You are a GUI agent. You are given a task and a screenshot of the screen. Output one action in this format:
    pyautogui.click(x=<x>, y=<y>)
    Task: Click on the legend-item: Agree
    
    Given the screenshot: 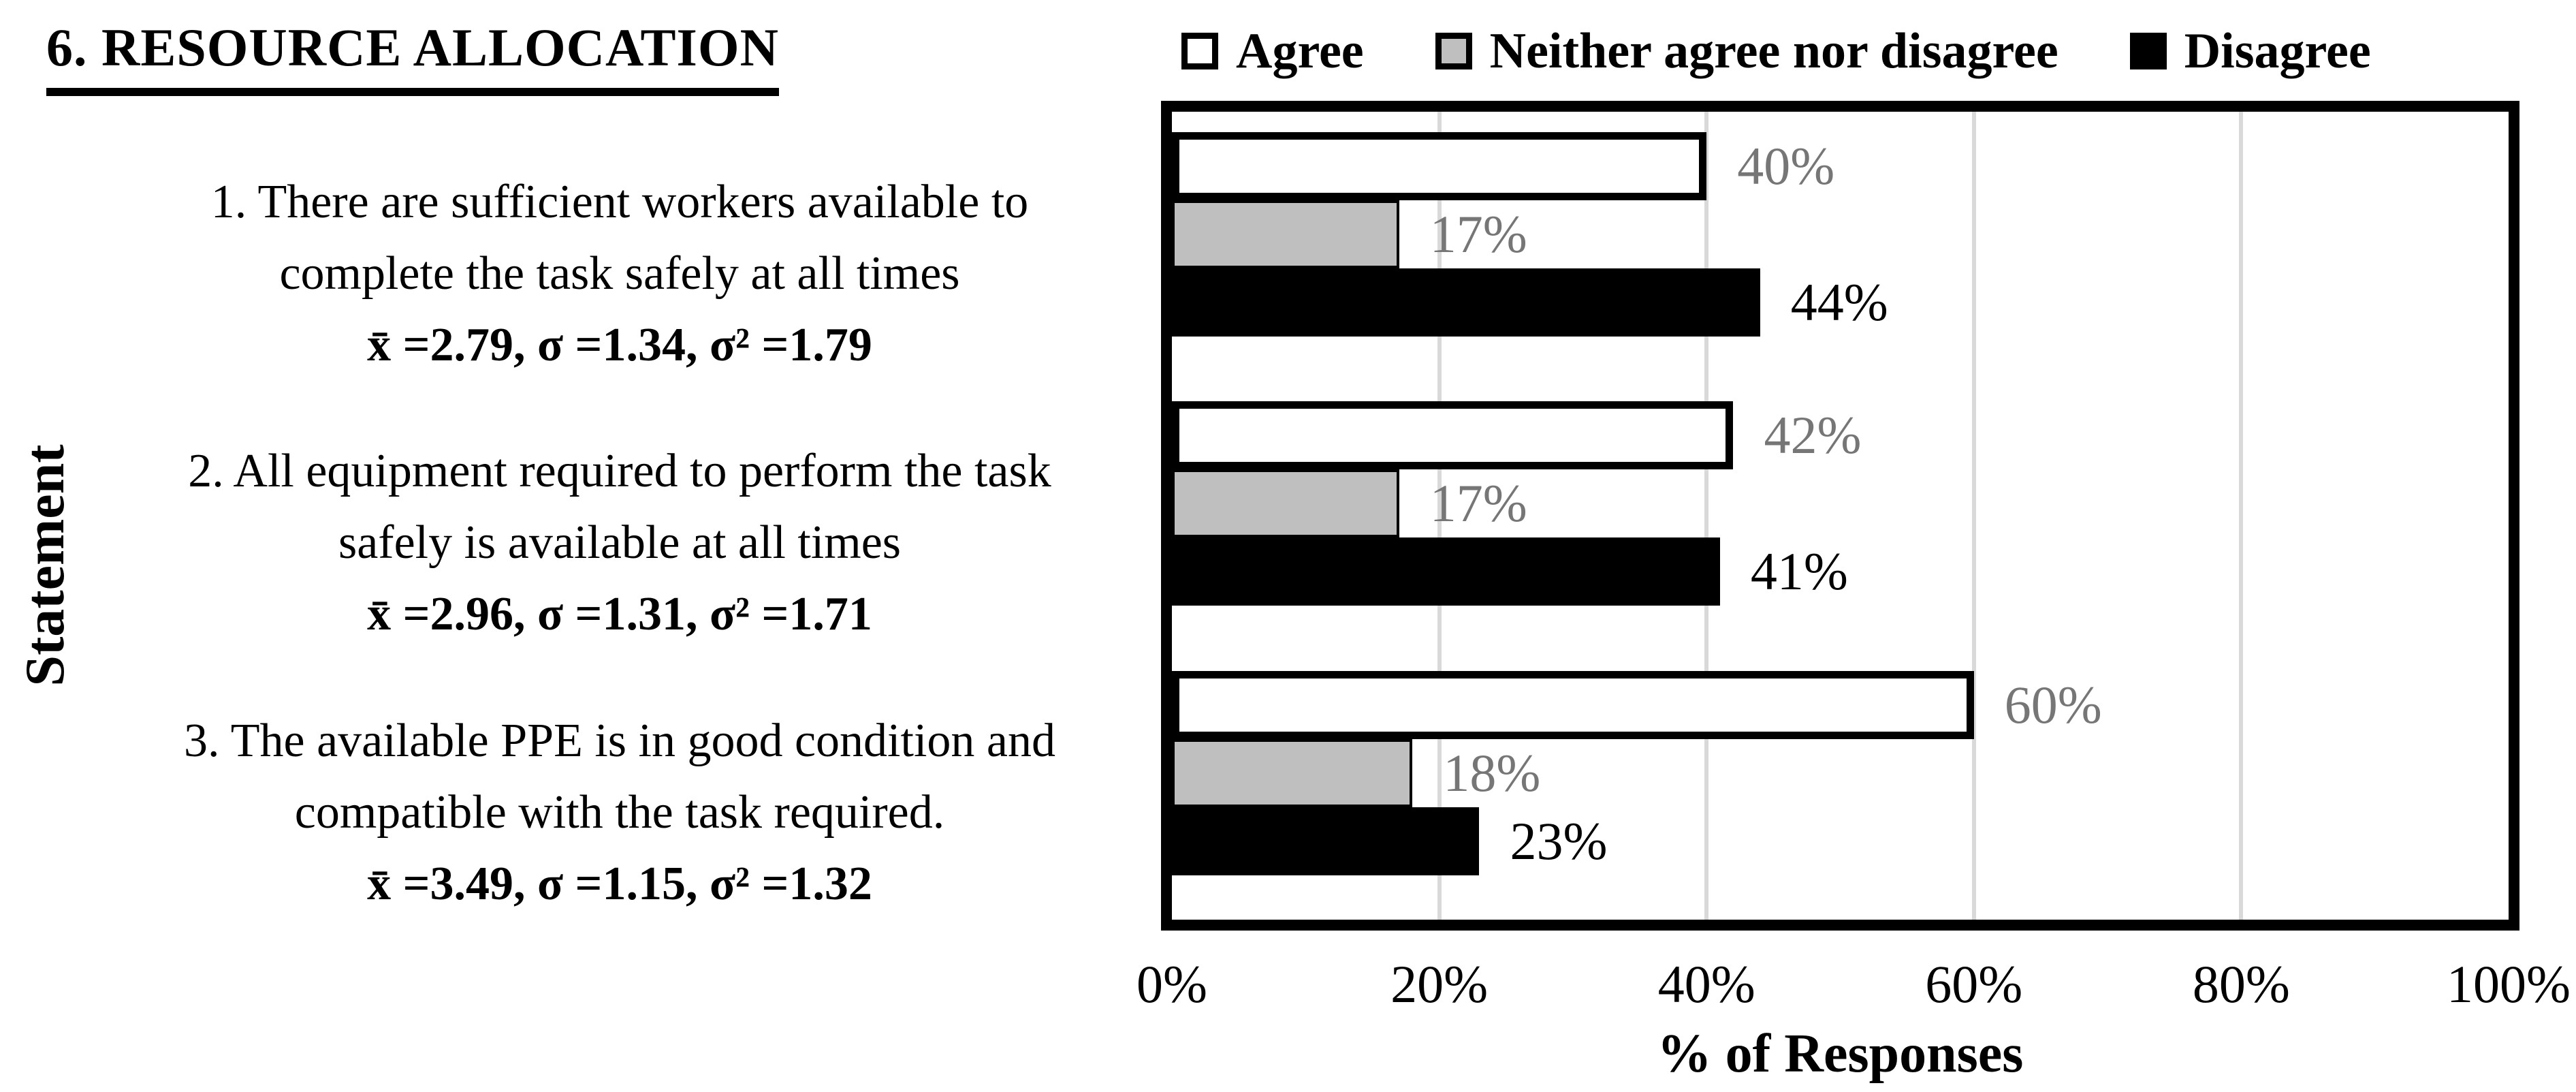 What is the action you would take?
    pyautogui.click(x=1272, y=51)
    